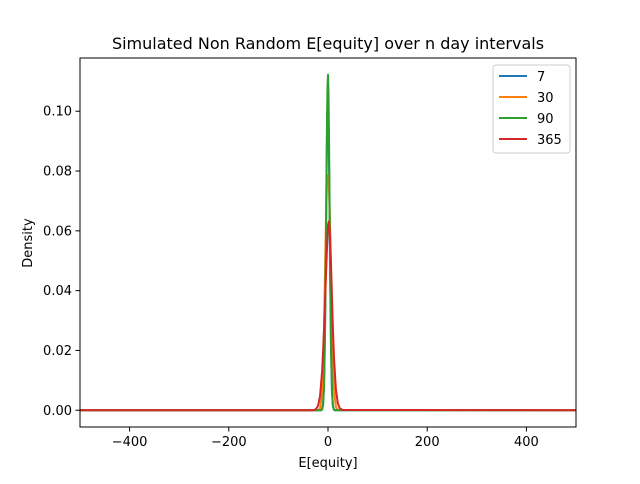 This screenshot has width=640, height=484. Describe the element at coordinates (427, 442) in the screenshot. I see `x-tick-label: 200` at that location.